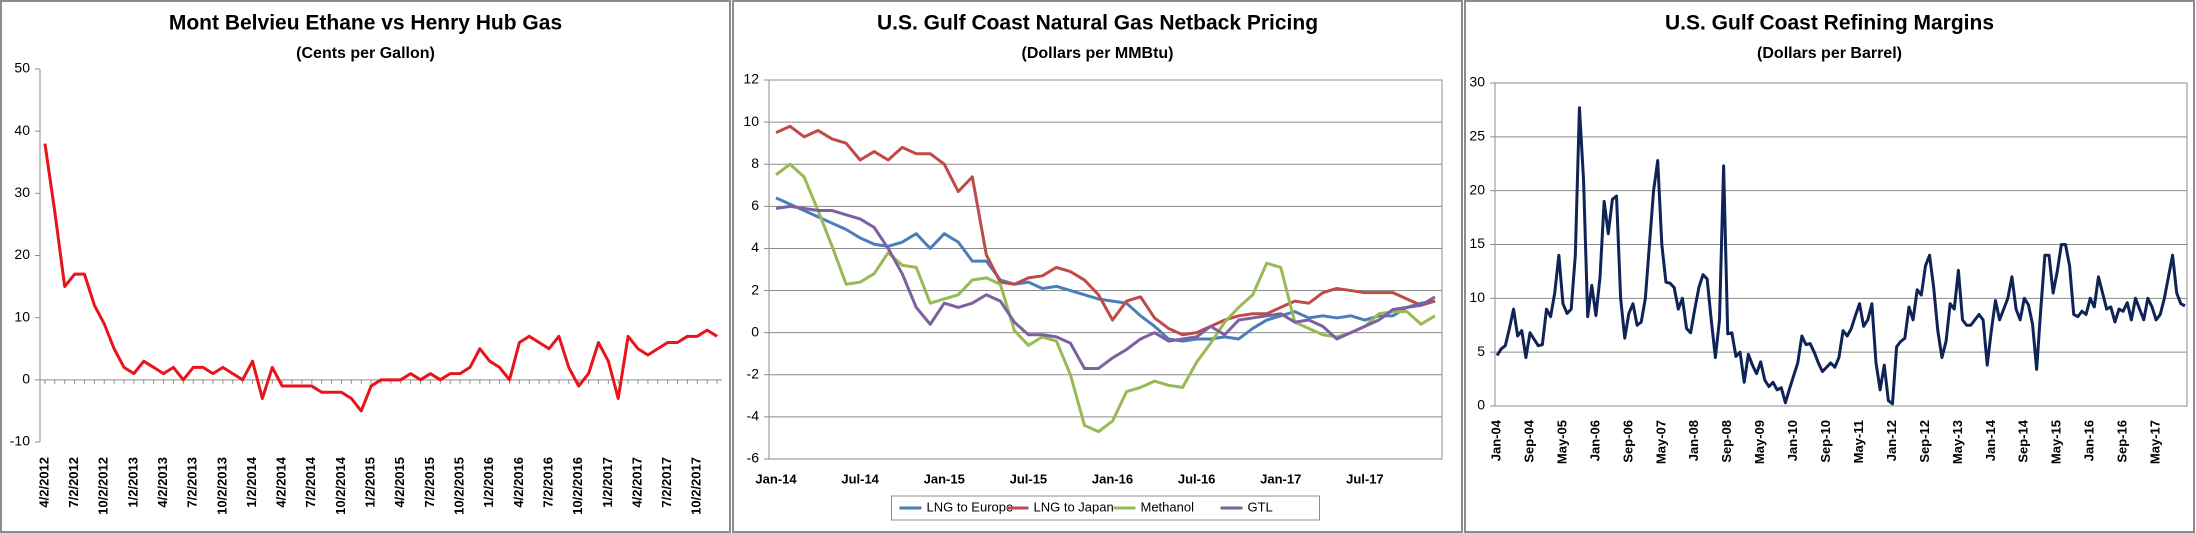 The width and height of the screenshot is (2196, 533). Describe the element at coordinates (162, 482) in the screenshot. I see `x-tick-label: 4/2/2013` at that location.